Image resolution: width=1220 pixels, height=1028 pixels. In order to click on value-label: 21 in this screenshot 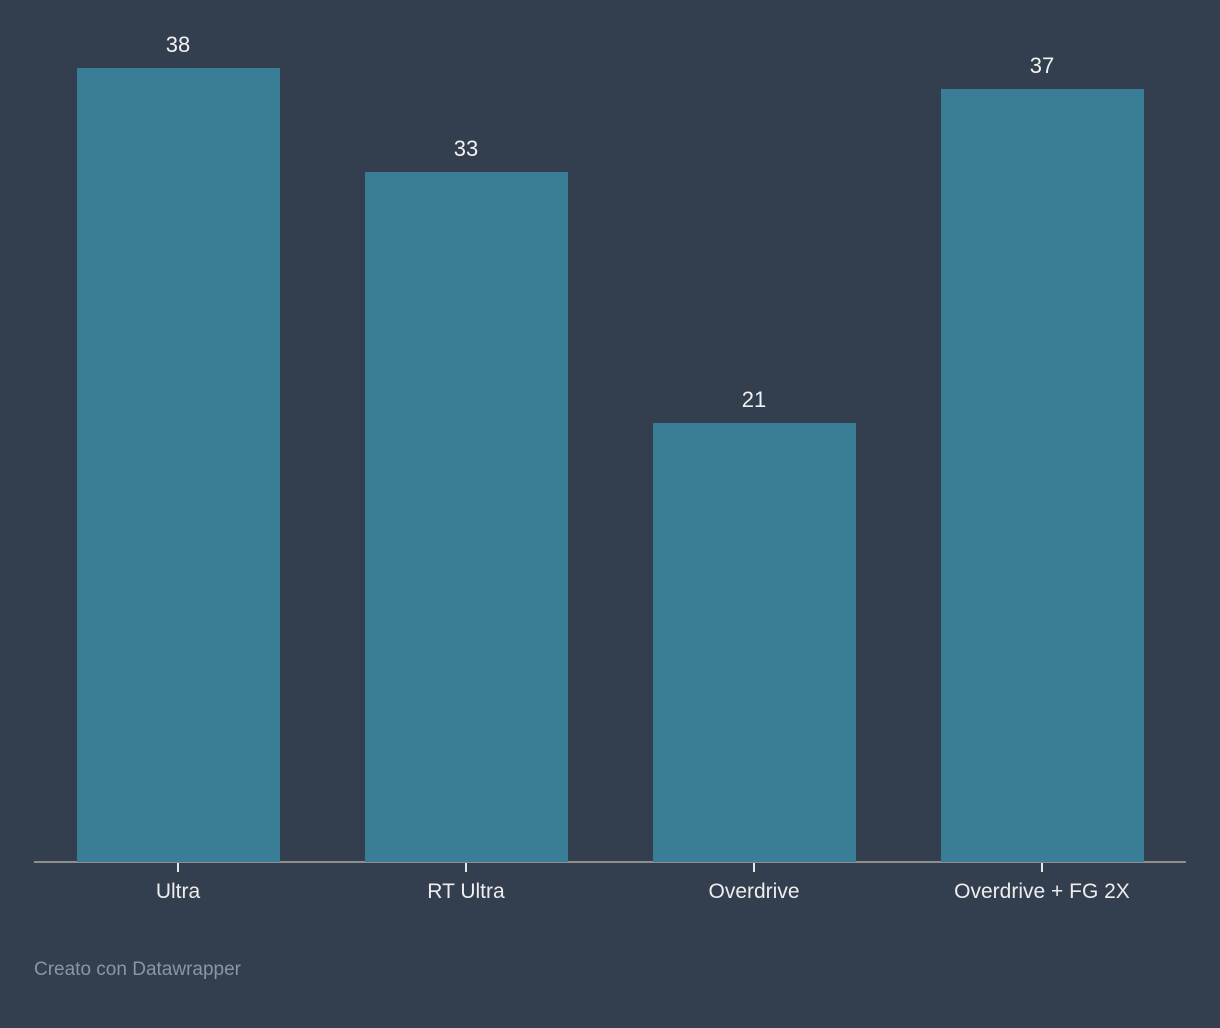, I will do `click(754, 399)`.